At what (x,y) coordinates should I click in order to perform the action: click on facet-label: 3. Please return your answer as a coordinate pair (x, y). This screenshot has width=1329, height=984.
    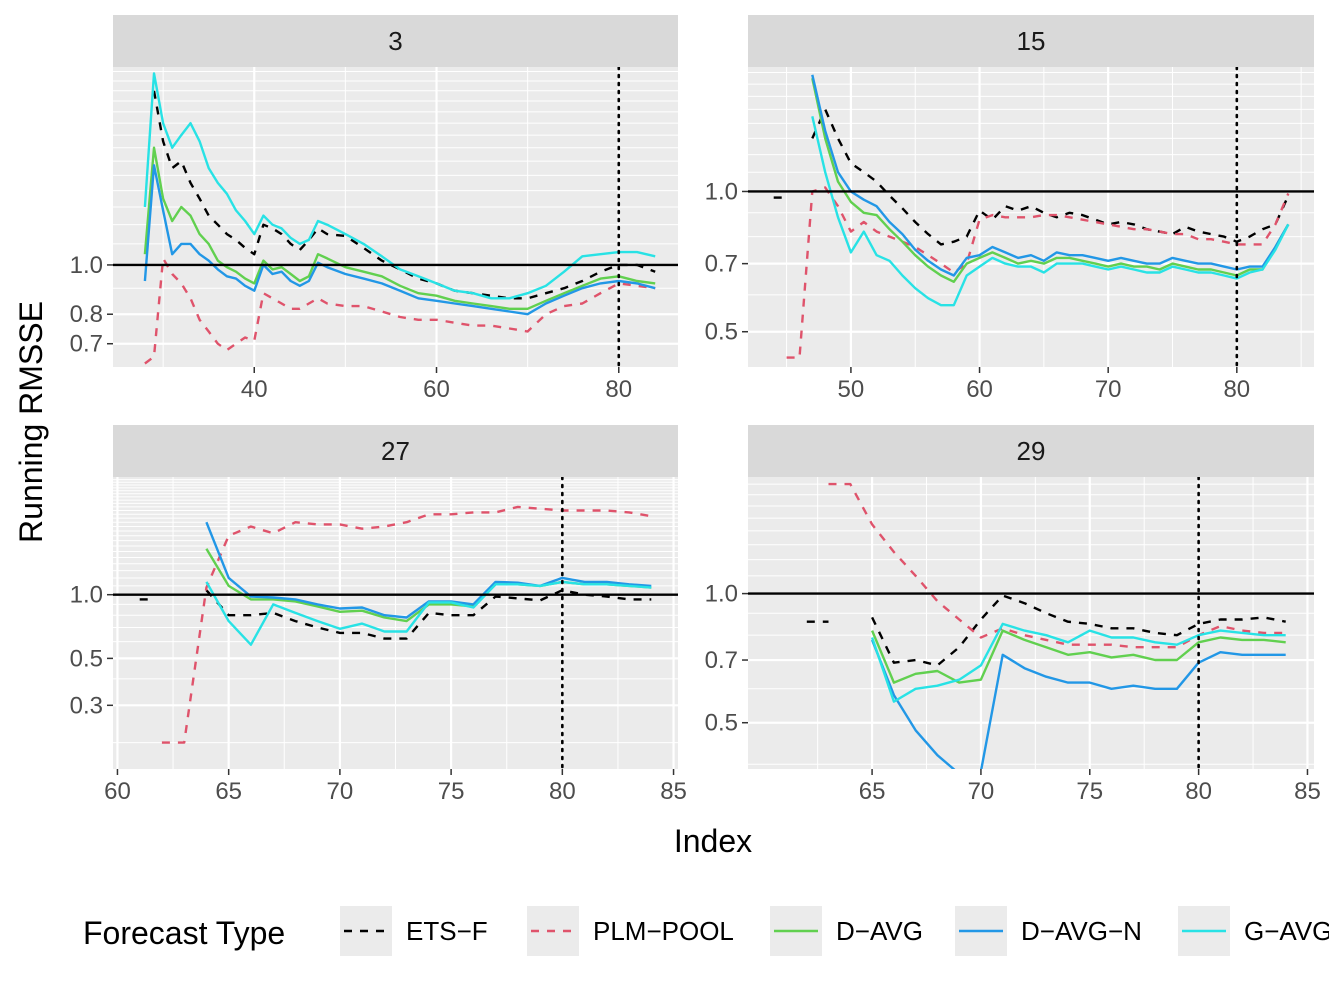
    Looking at the image, I should click on (395, 41).